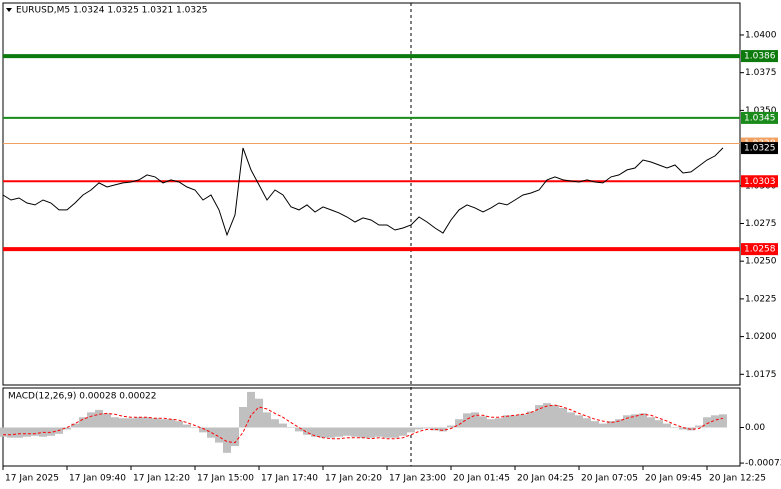  Describe the element at coordinates (761, 224) in the screenshot. I see `y-tick-label: 1.0275` at that location.